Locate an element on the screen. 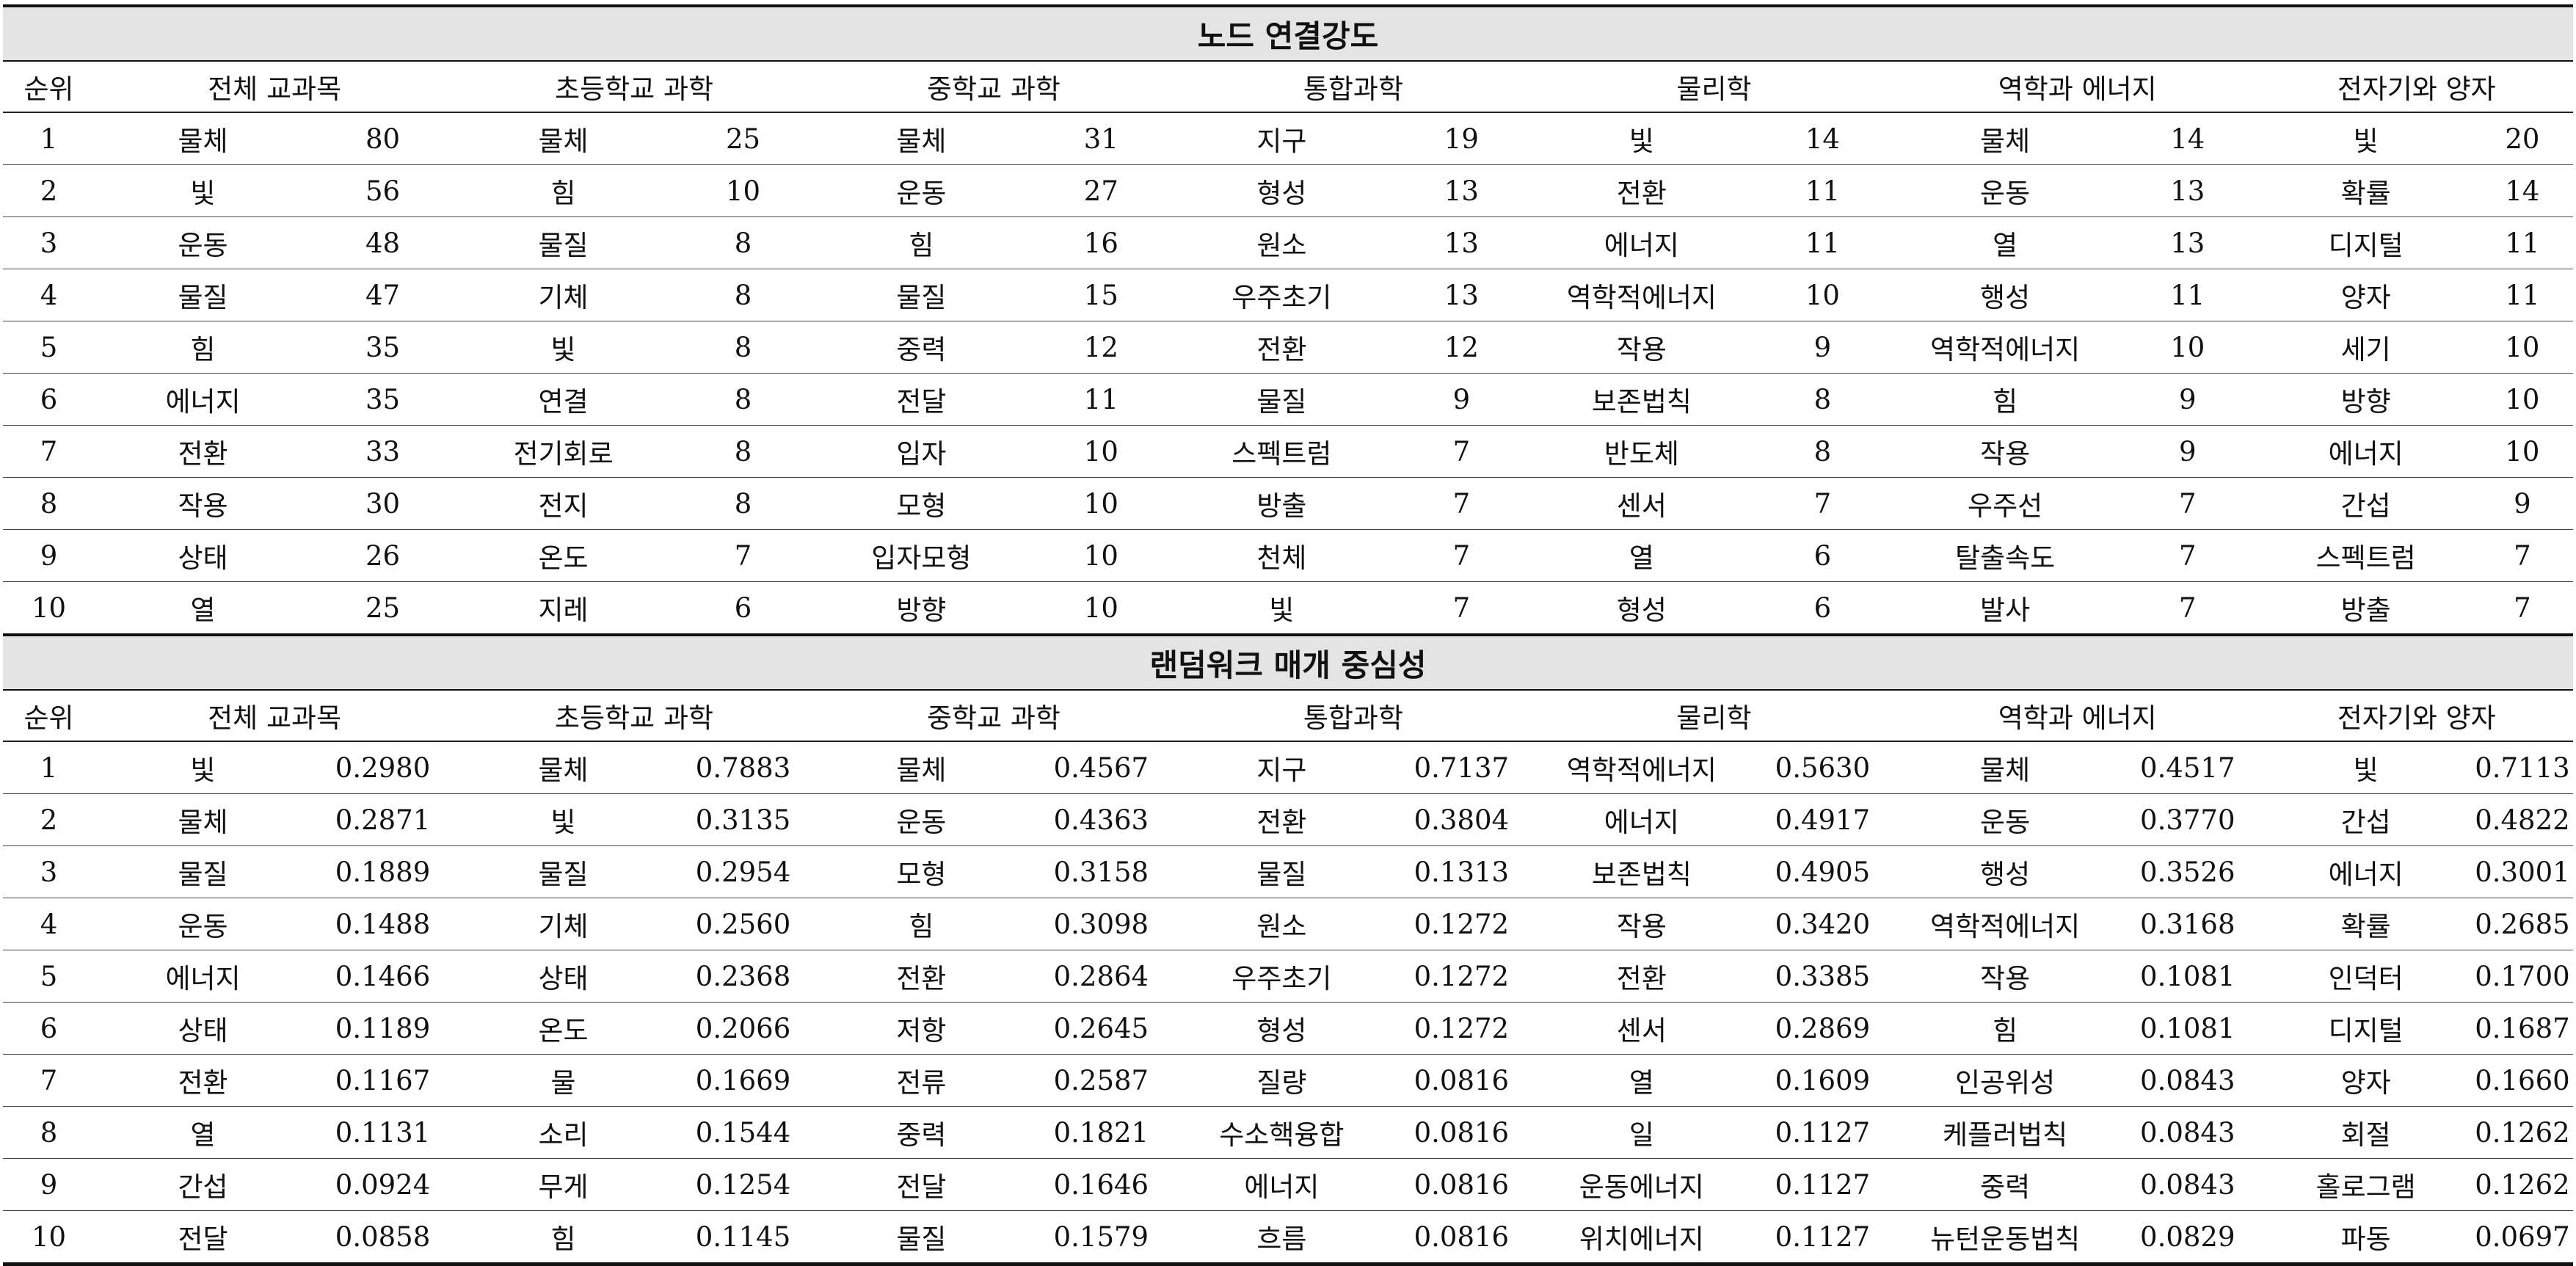  section-title: 노드 연결강도 is located at coordinates (1288, 33).